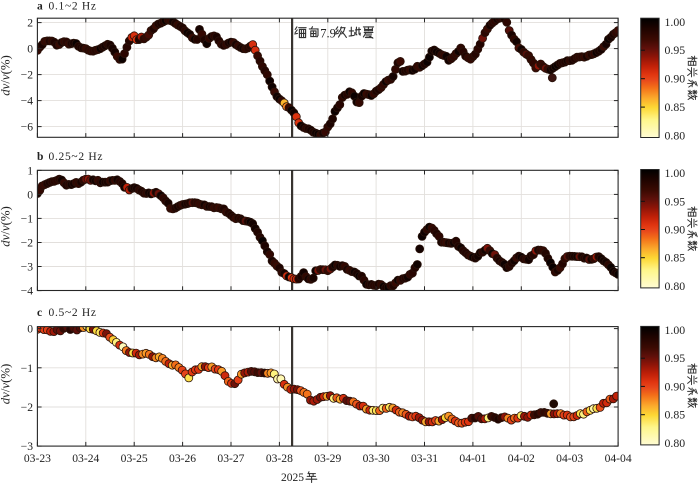 Image resolution: width=700 pixels, height=484 pixels. Describe the element at coordinates (30, 23) in the screenshot. I see `svg-text: 2` at that location.